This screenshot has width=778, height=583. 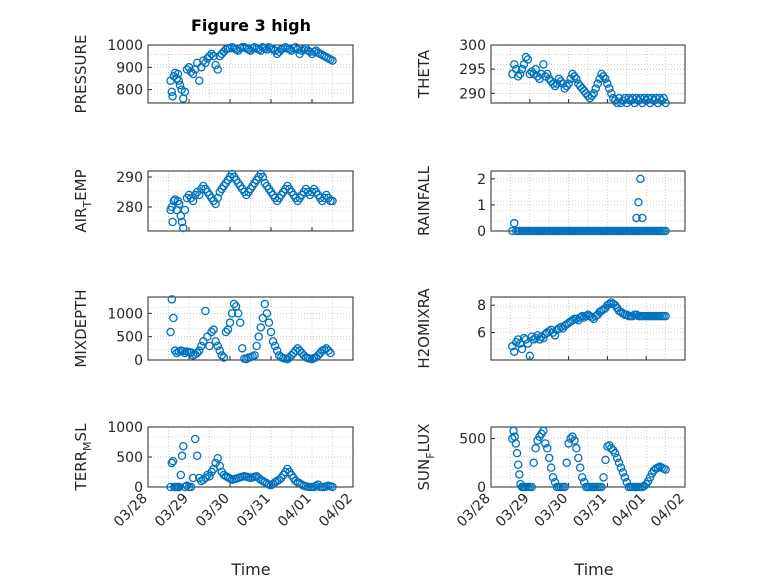 What do you see at coordinates (424, 328) in the screenshot?
I see `y-axis-label: H2OMIXRA` at bounding box center [424, 328].